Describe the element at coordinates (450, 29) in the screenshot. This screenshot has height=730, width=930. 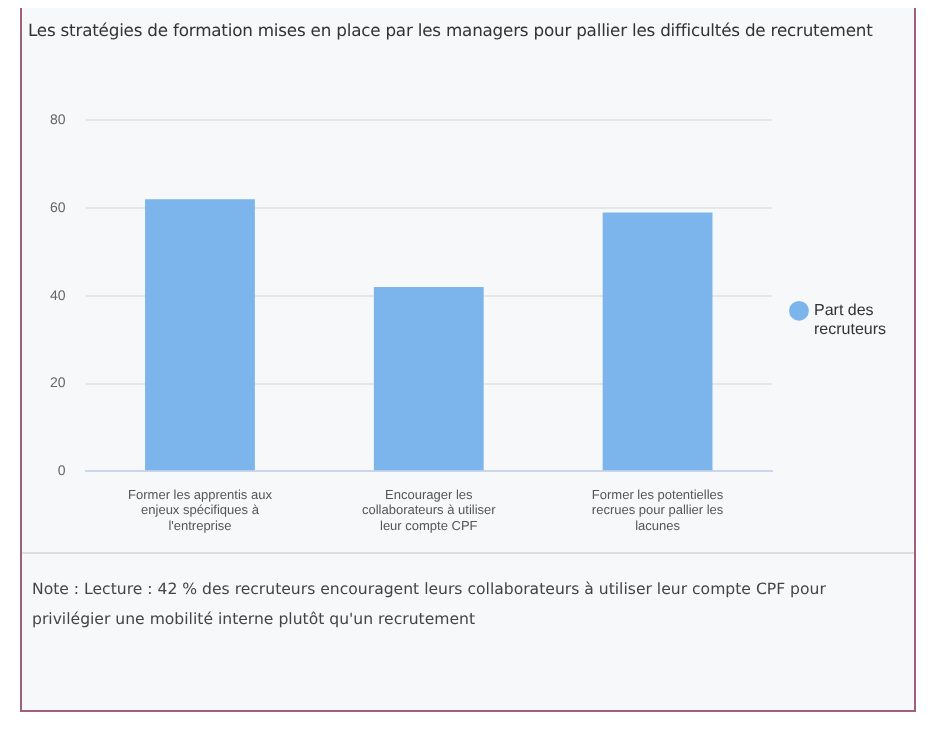
I see `chart-title: Les stratégies de formation mises en place par les managers pour pallier les difficultés de recrutement` at that location.